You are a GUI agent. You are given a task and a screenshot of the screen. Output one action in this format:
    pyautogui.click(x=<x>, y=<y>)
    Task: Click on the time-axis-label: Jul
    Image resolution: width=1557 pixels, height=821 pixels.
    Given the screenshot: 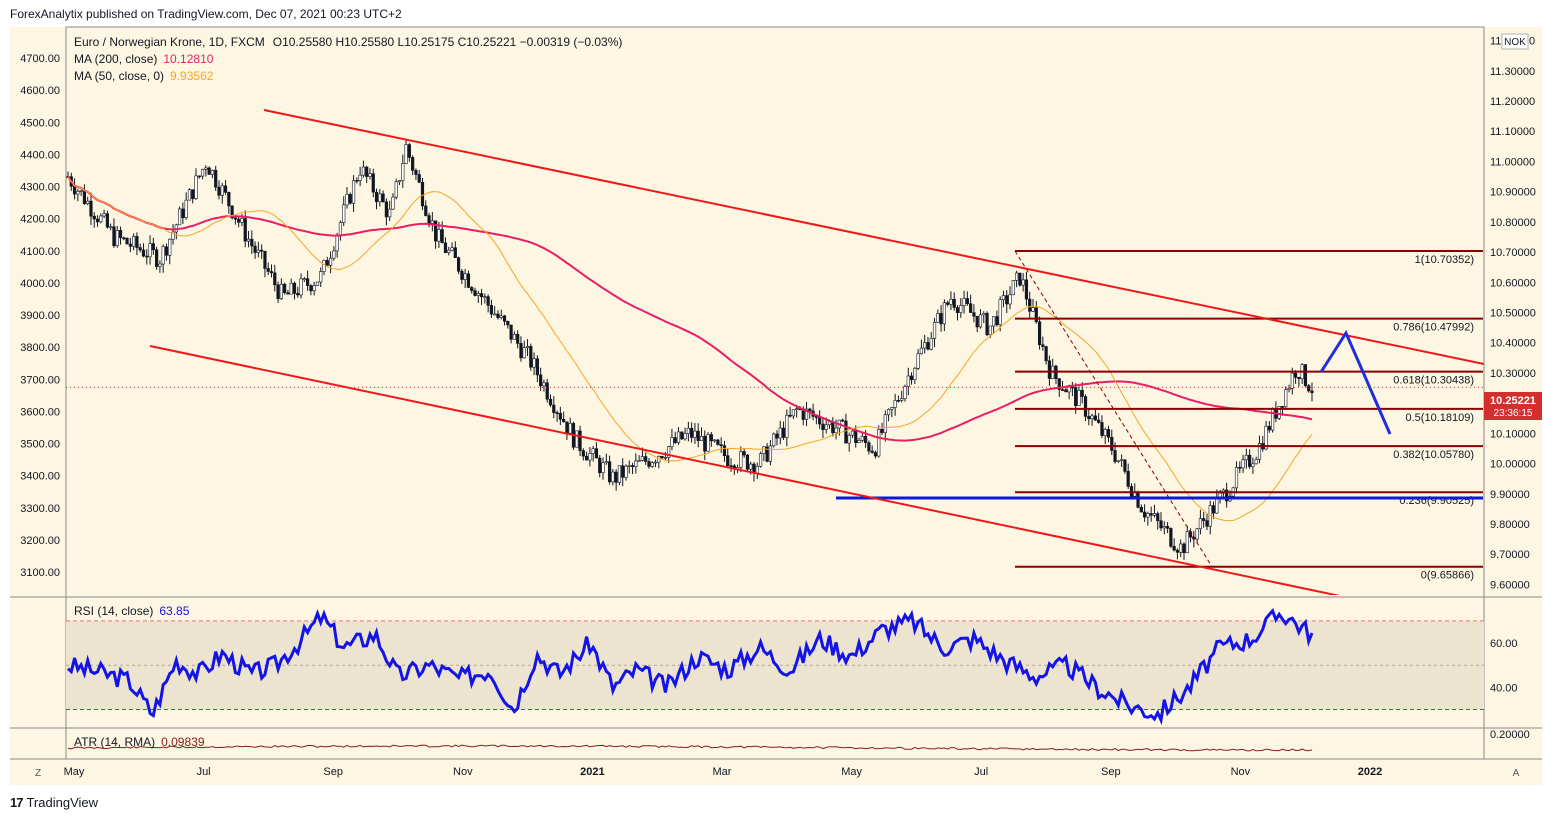 What is the action you would take?
    pyautogui.click(x=204, y=772)
    